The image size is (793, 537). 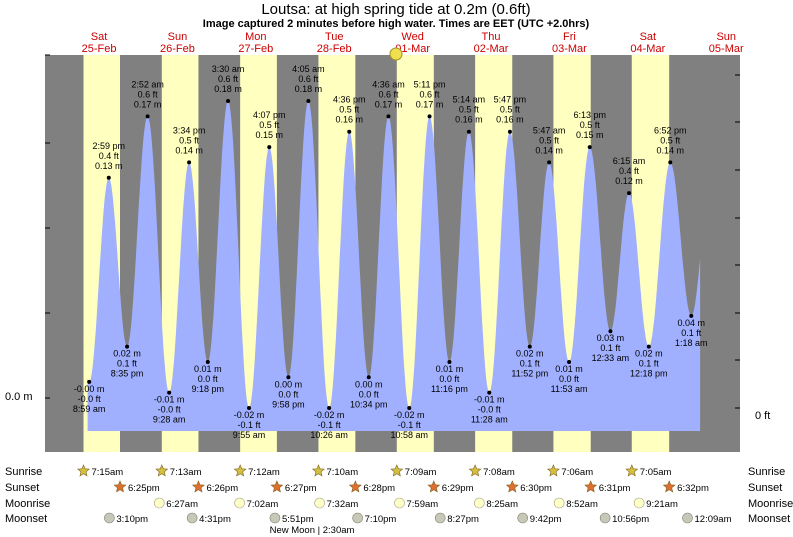 What do you see at coordinates (769, 519) in the screenshot?
I see `moonset-label-right: Moonset` at bounding box center [769, 519].